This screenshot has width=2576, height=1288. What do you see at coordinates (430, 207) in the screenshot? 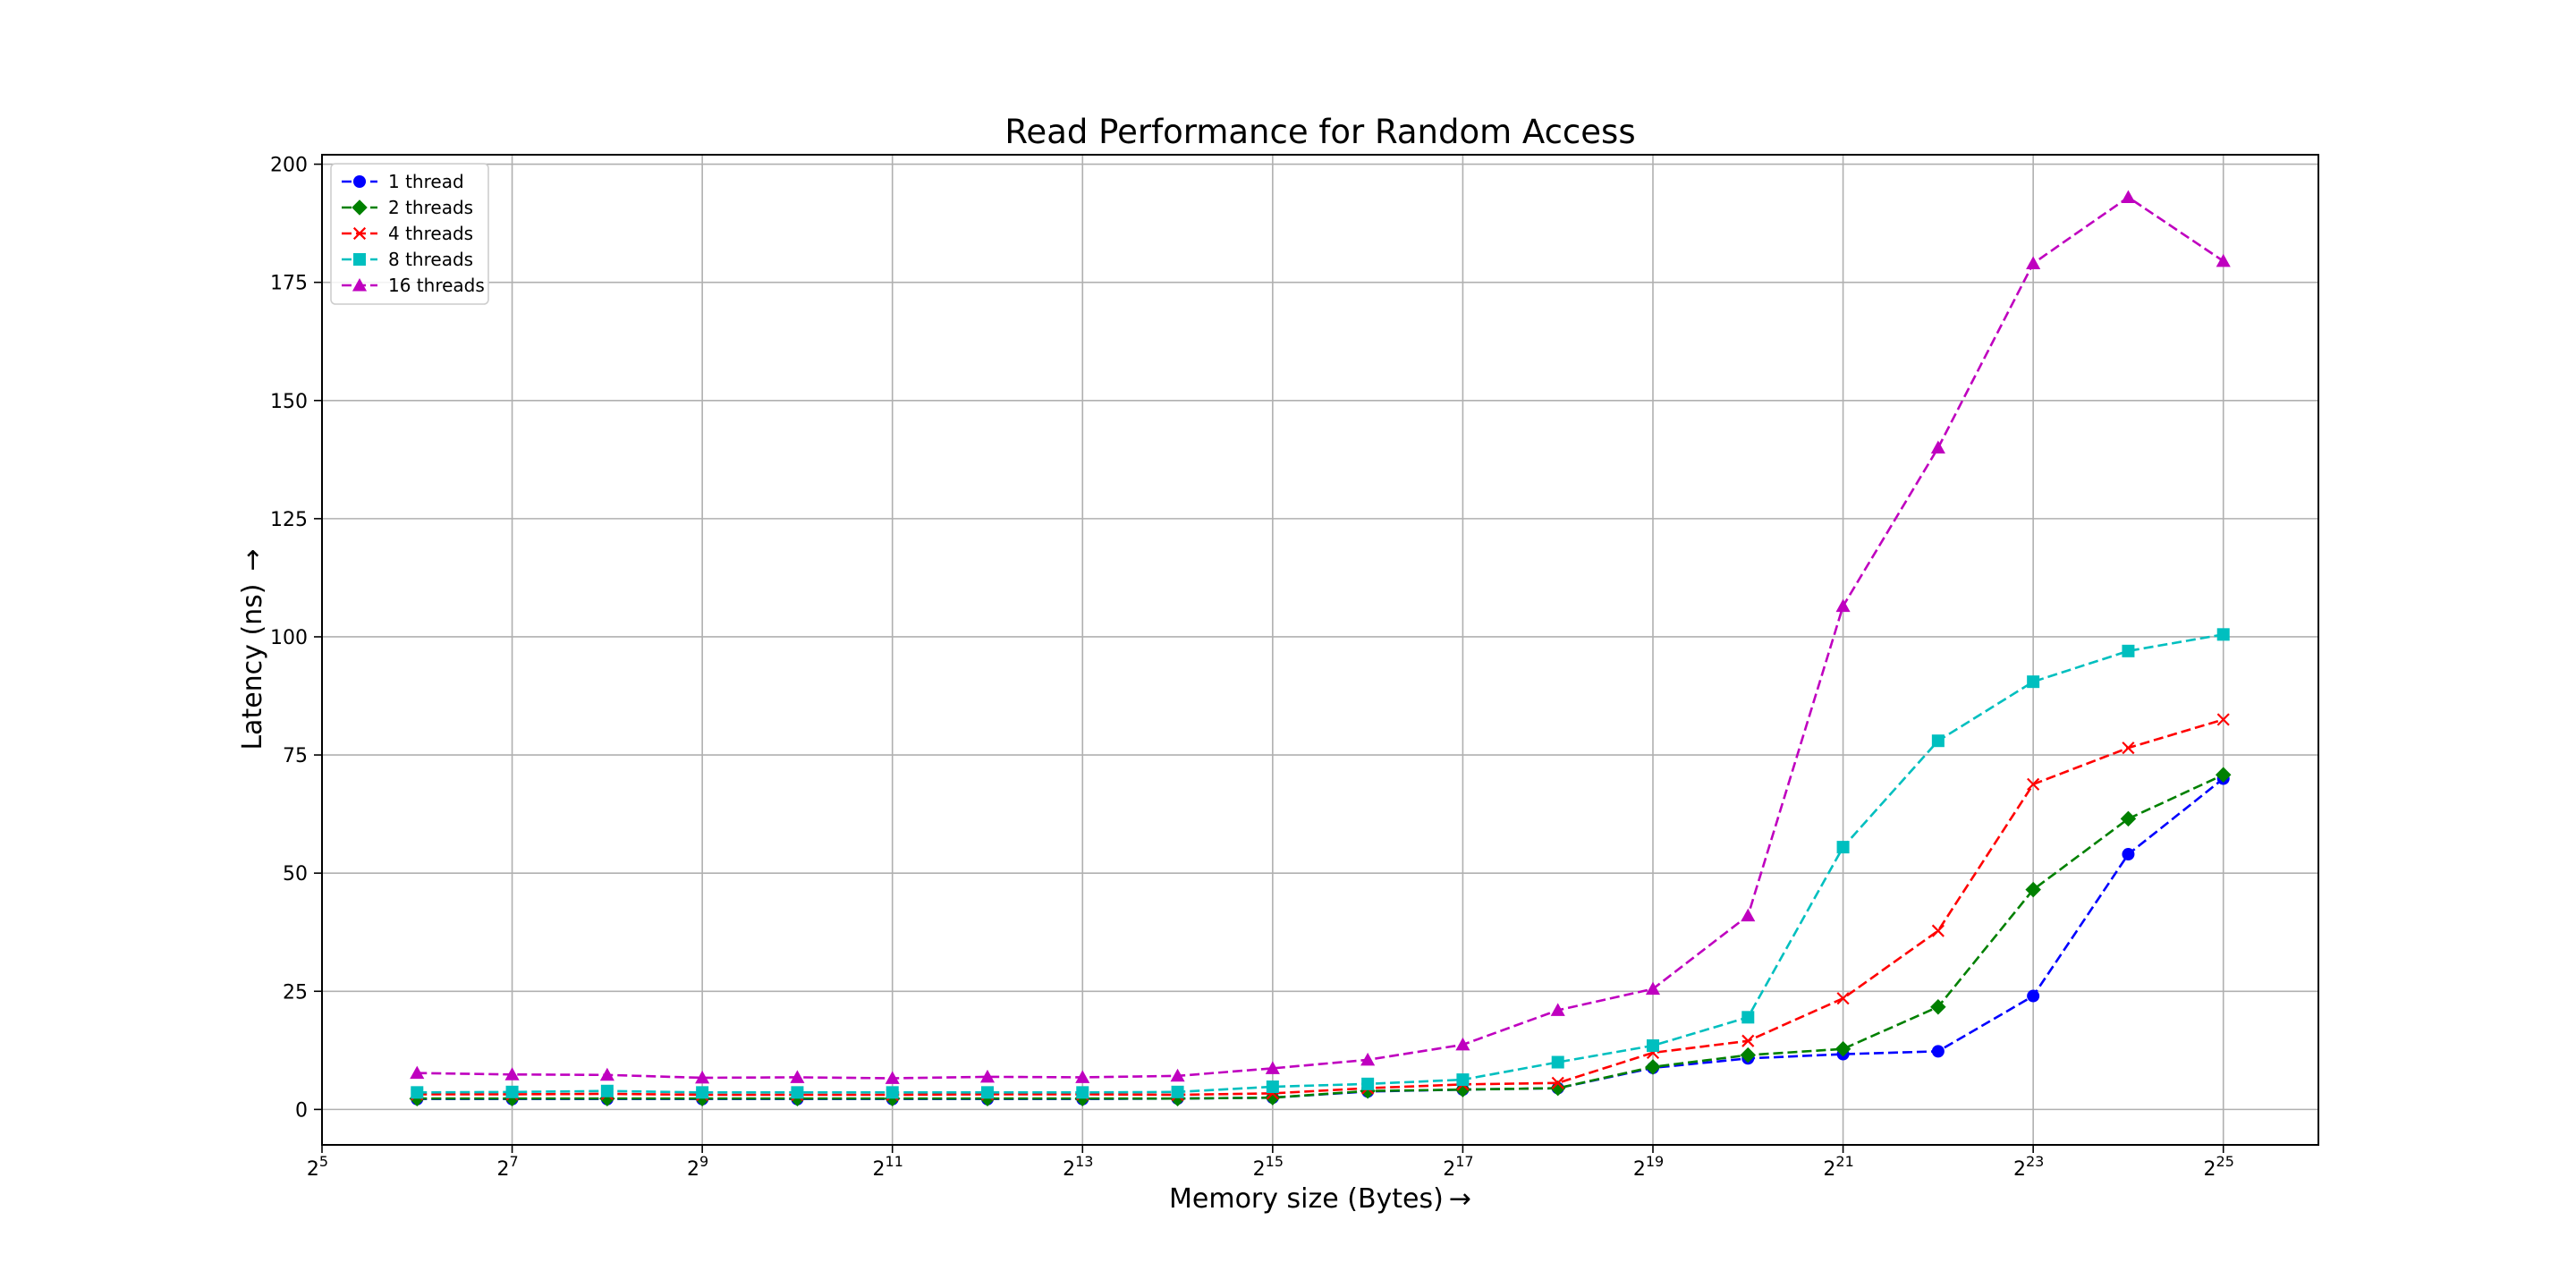
I see `legend-label: 2 threads` at bounding box center [430, 207].